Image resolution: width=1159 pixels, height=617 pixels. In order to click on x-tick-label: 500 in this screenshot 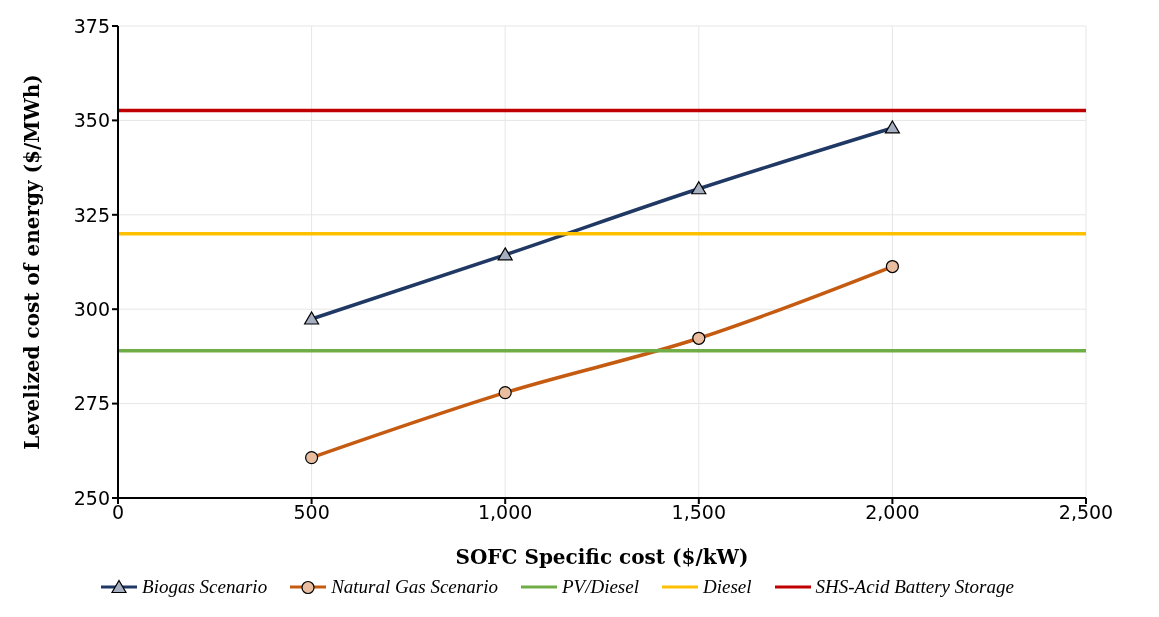, I will do `click(311, 512)`.